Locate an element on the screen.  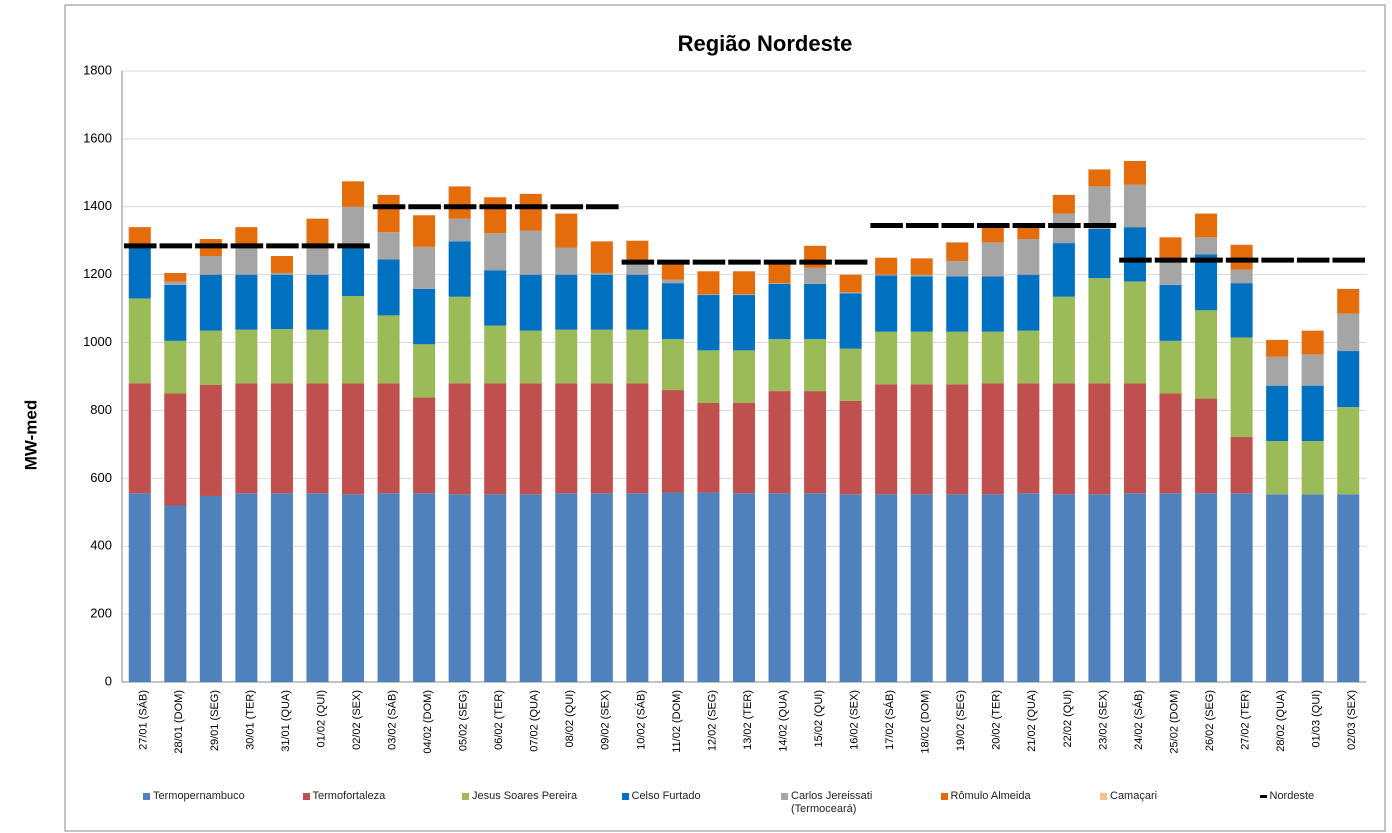
y-tick-label: 200 is located at coordinates (101, 613).